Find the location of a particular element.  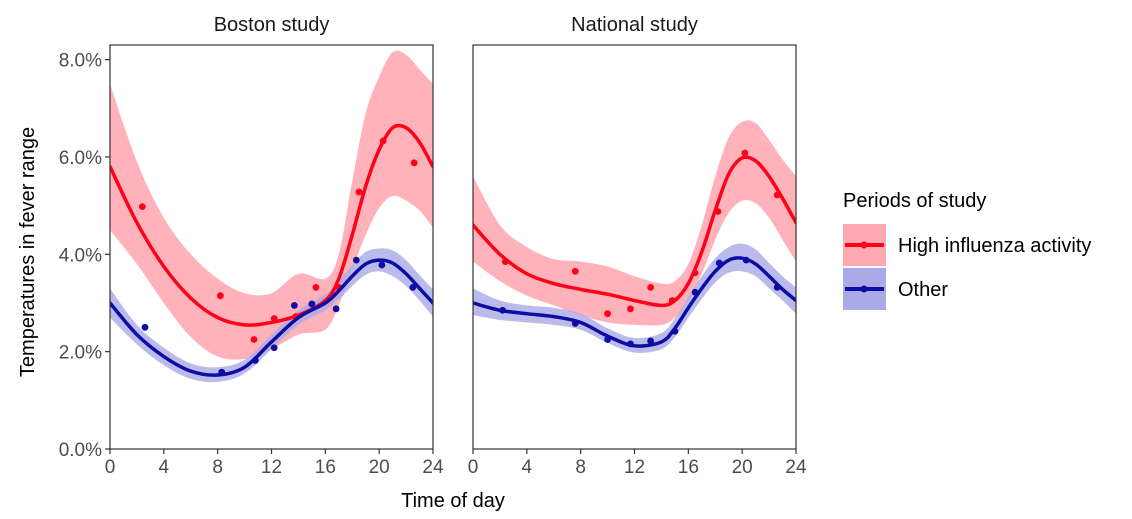

legend-key-high-dot is located at coordinates (864, 245).